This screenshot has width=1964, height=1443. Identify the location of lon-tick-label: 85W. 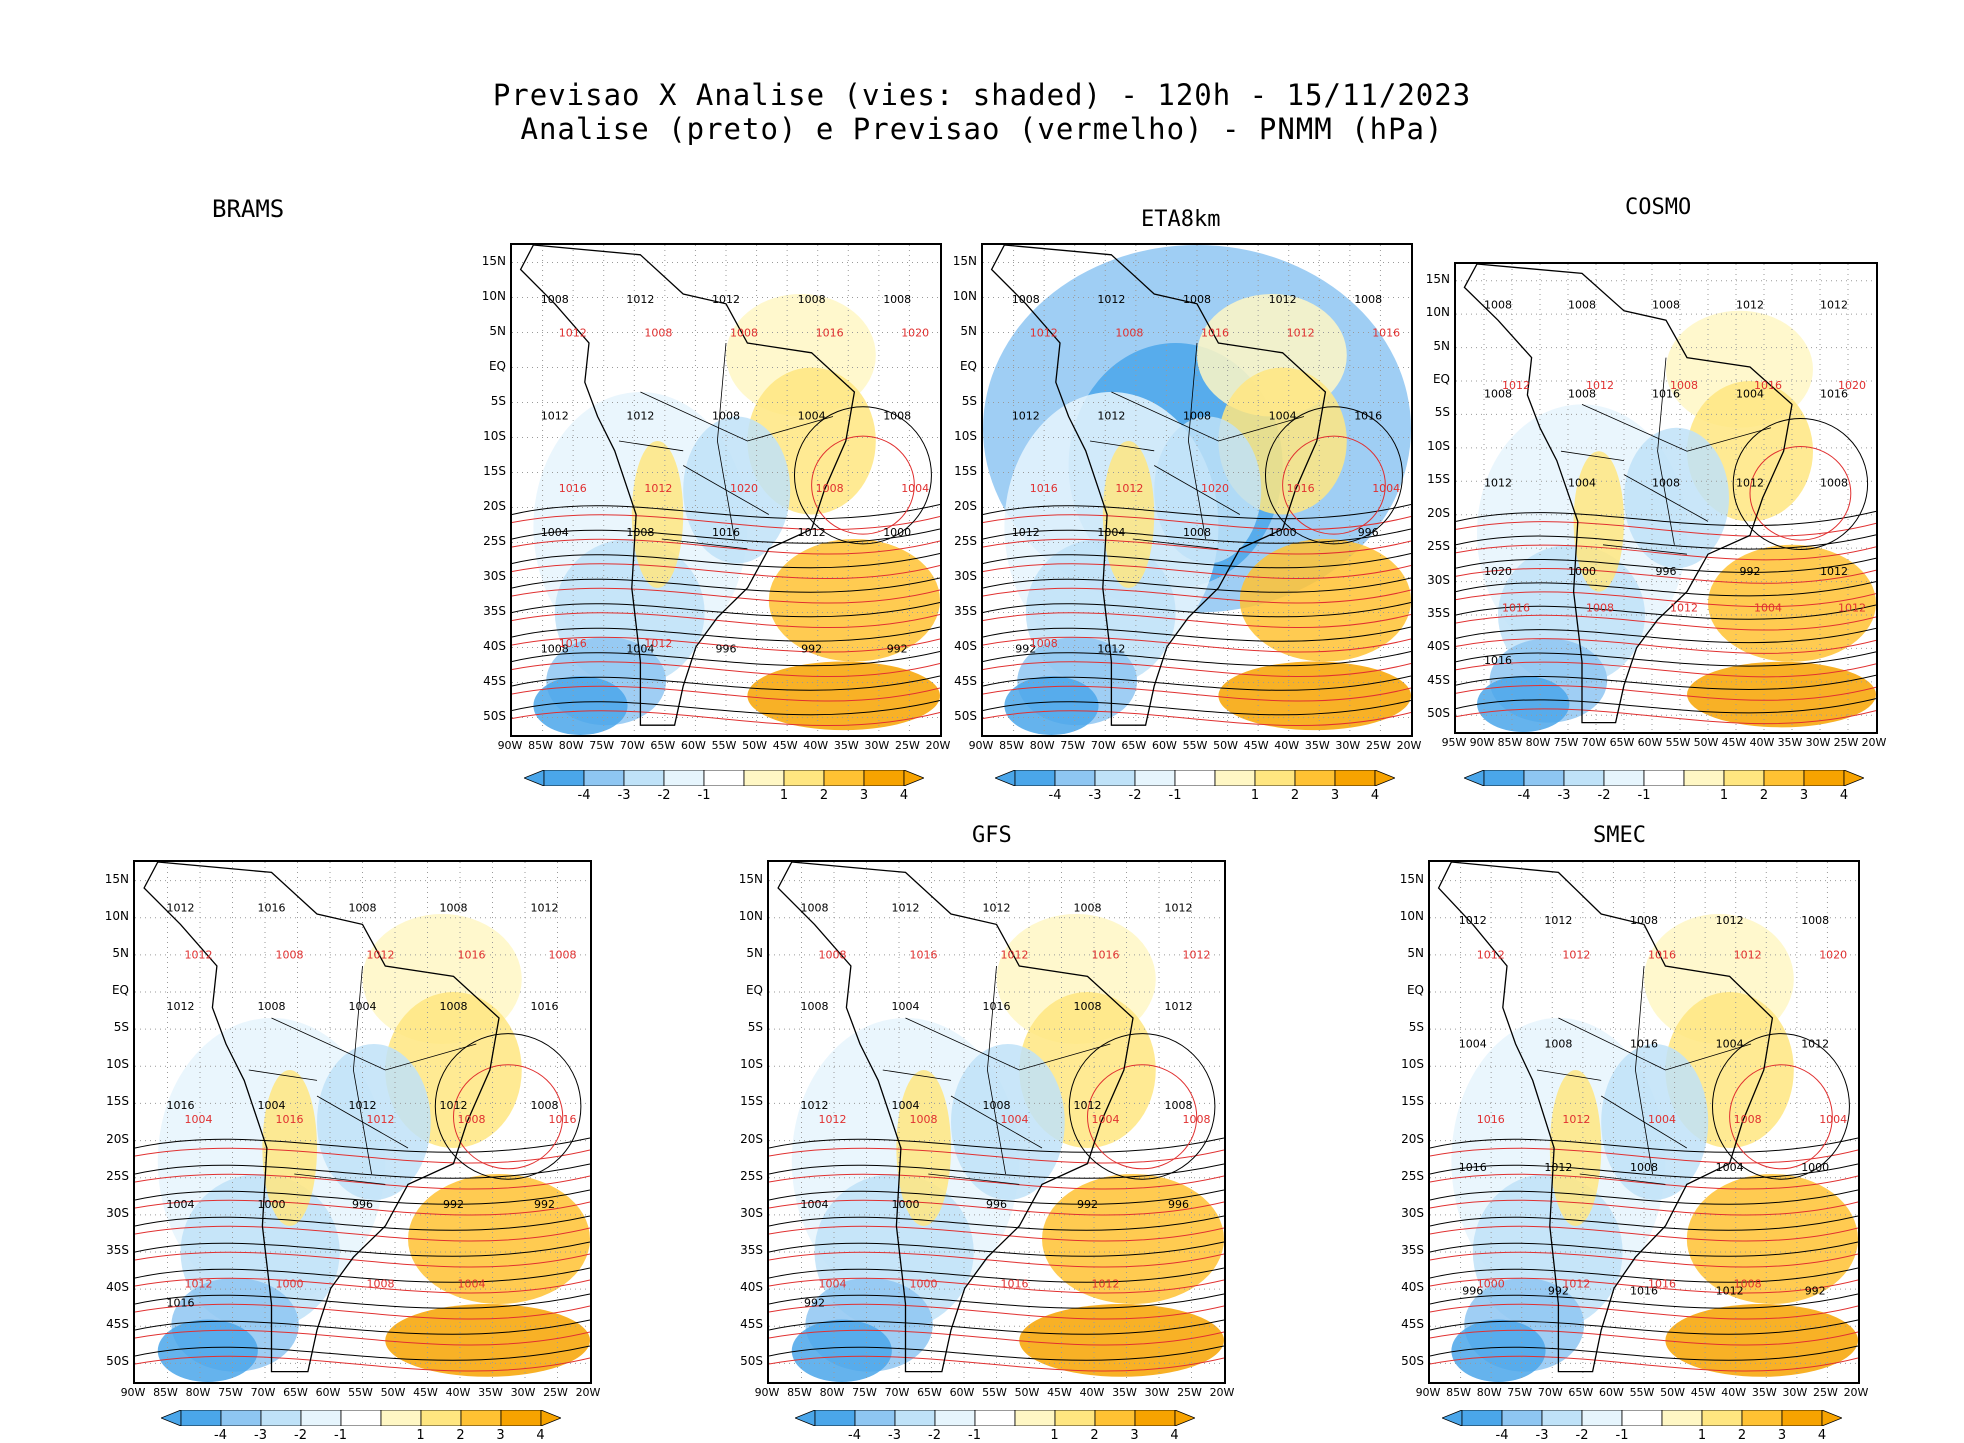
(540, 745).